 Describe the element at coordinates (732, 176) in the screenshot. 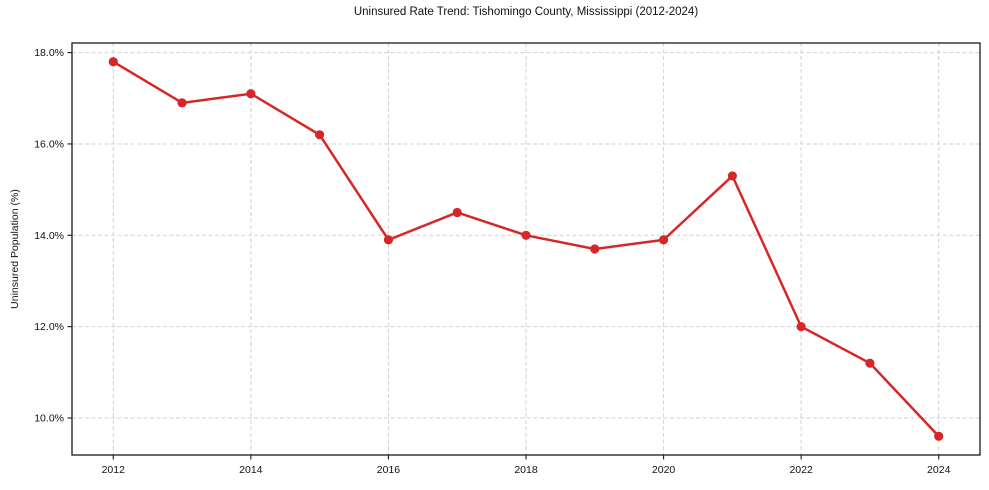

I see `data-point-2021` at that location.